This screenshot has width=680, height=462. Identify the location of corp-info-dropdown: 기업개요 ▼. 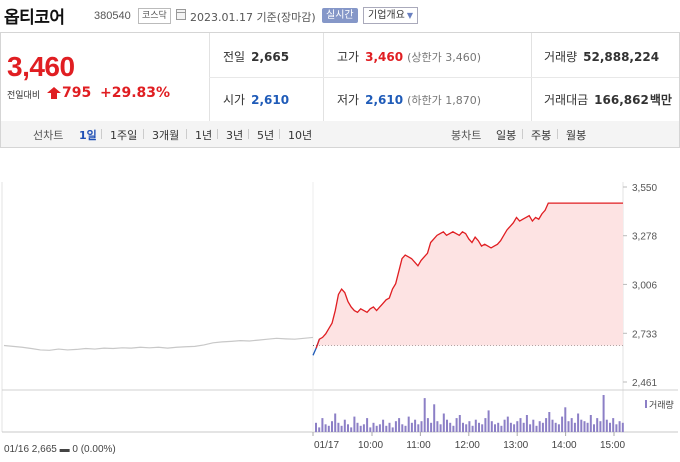
(390, 15).